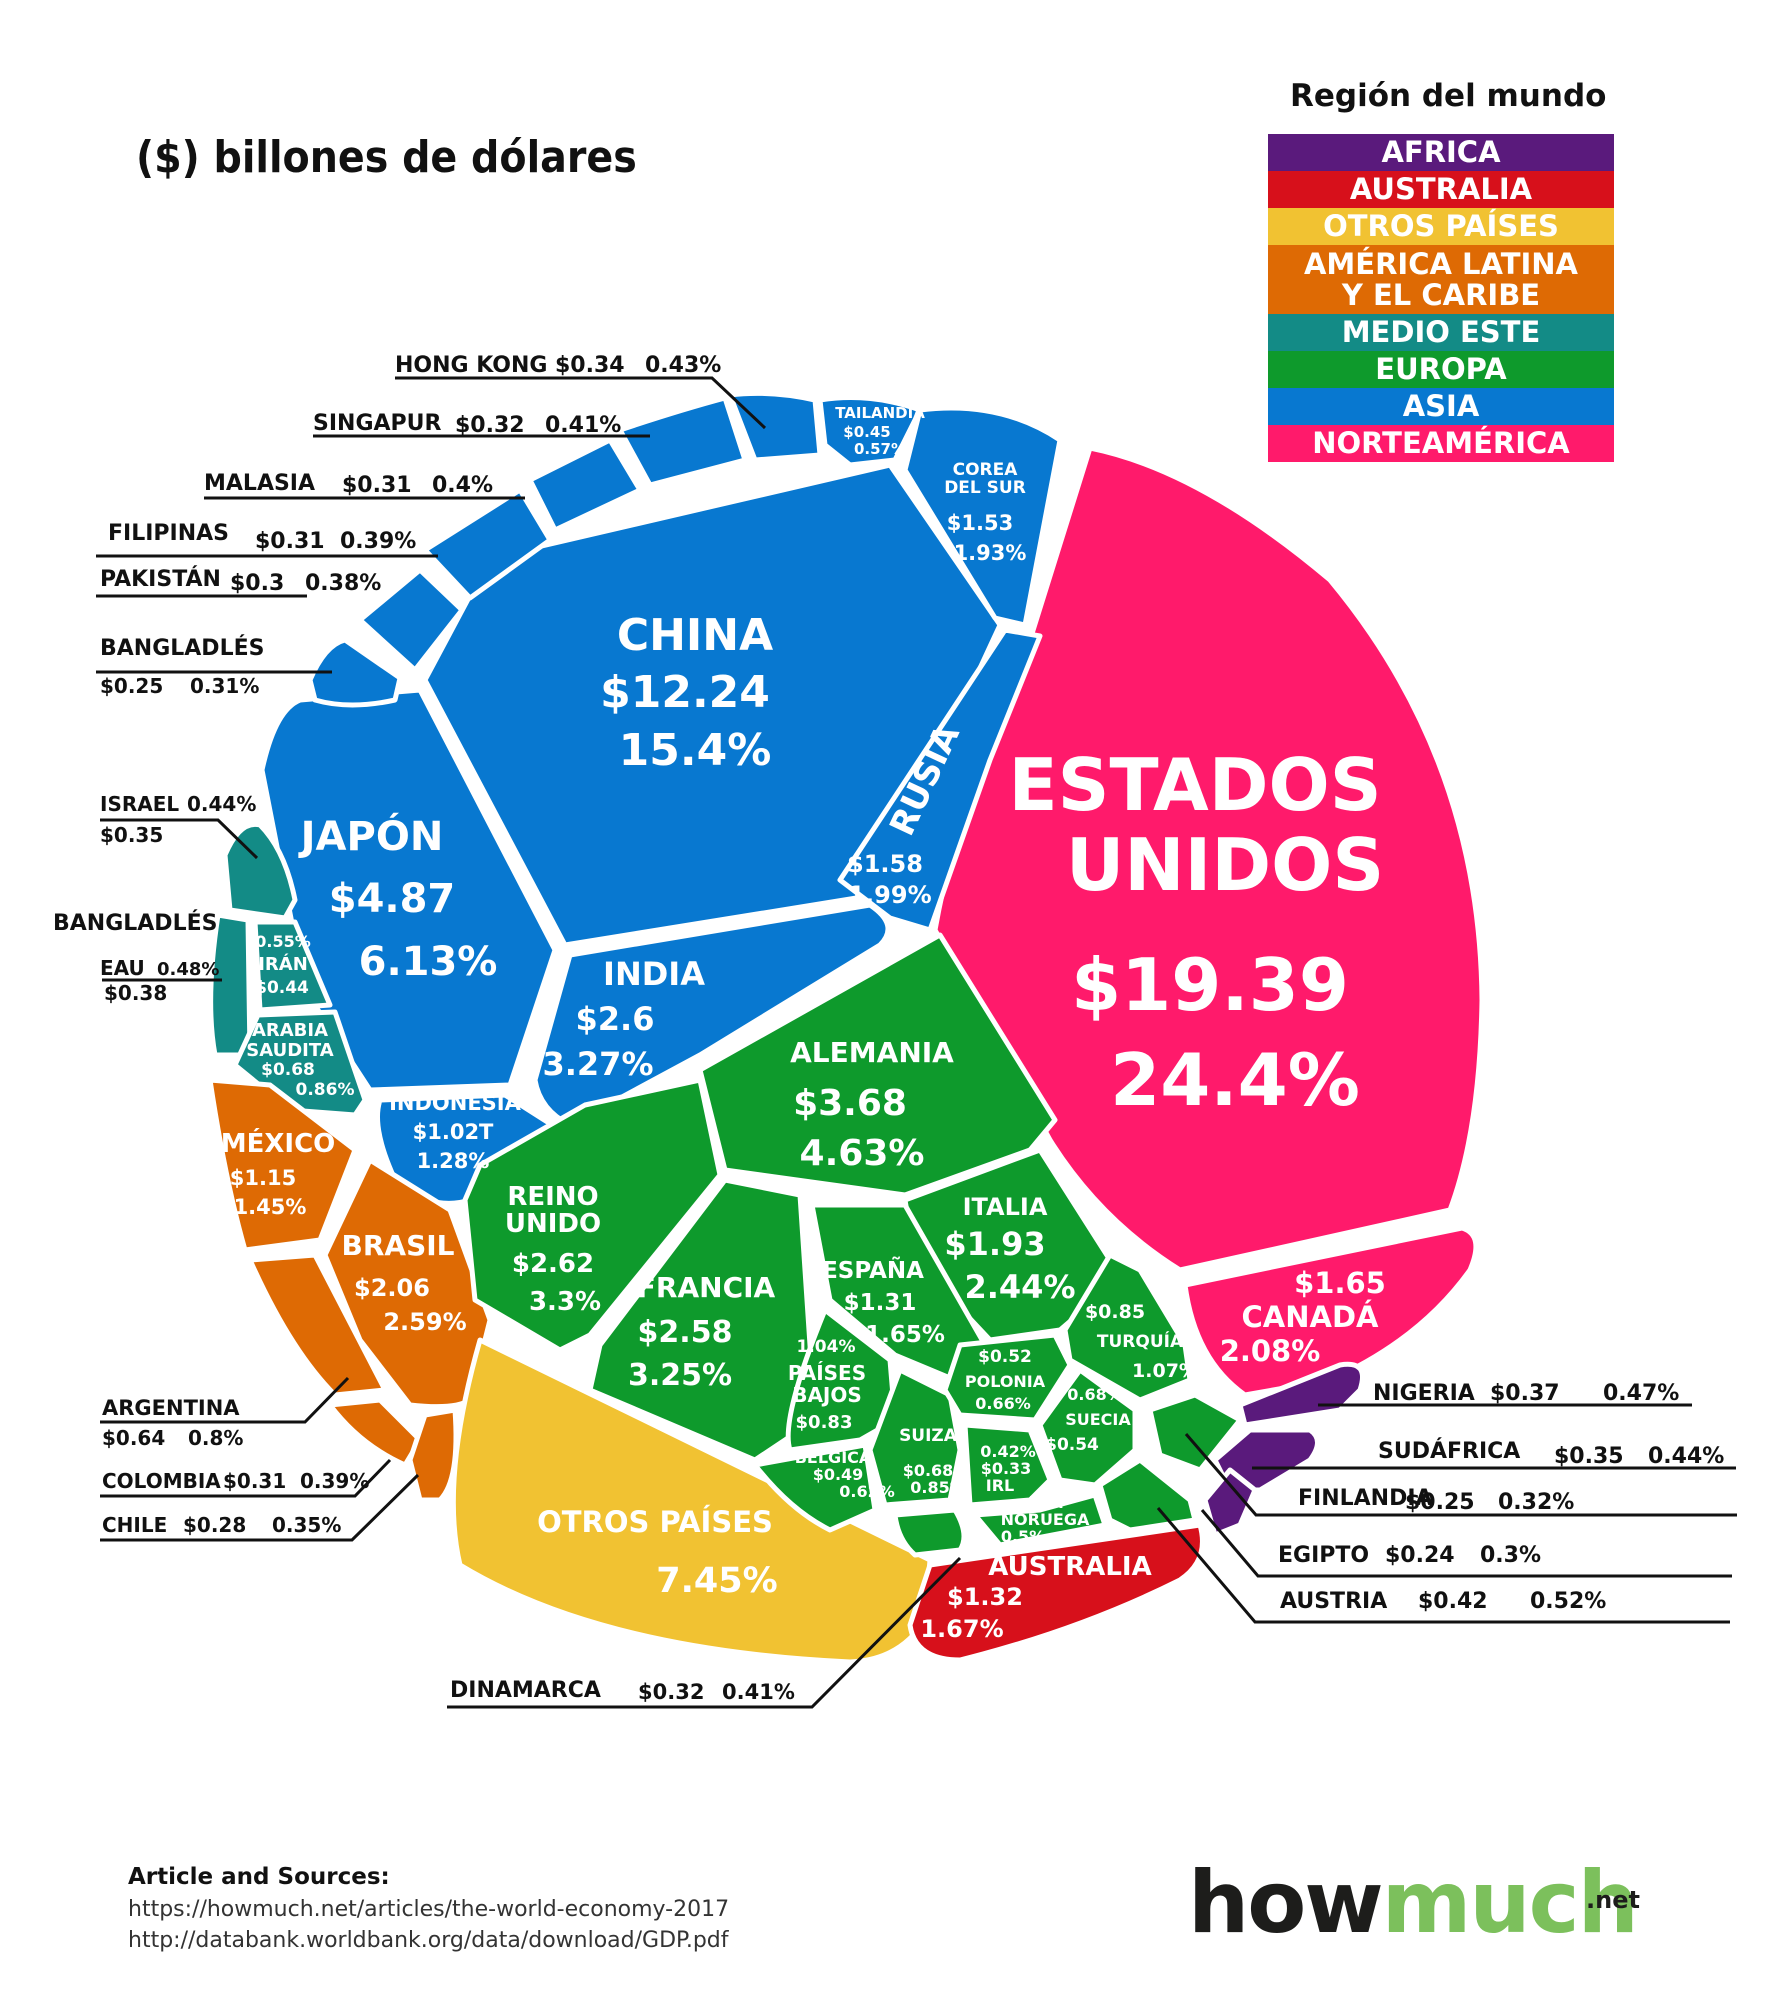 Image resolution: width=1778 pixels, height=2000 pixels. What do you see at coordinates (1115, 1312) in the screenshot?
I see `svg-text: $0.85` at bounding box center [1115, 1312].